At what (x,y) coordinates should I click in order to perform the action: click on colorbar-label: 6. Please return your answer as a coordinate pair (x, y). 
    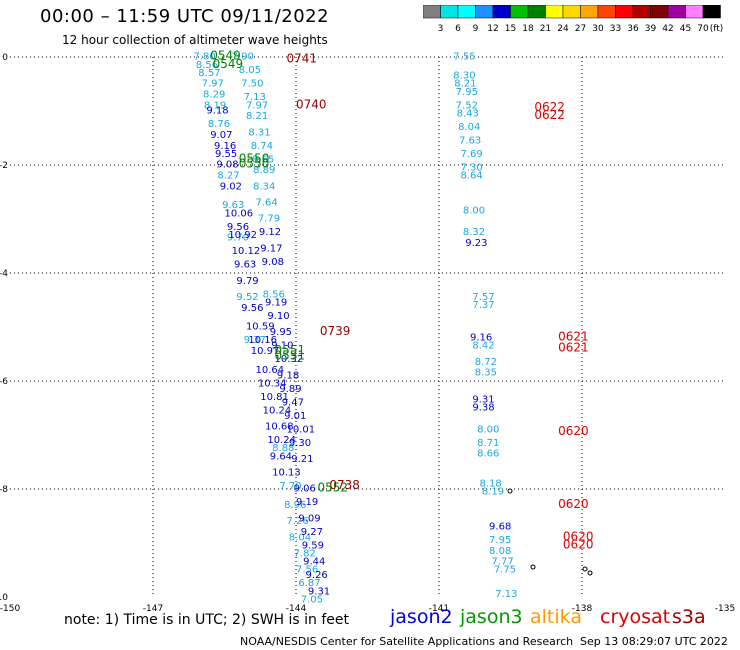
    Looking at the image, I should click on (458, 29).